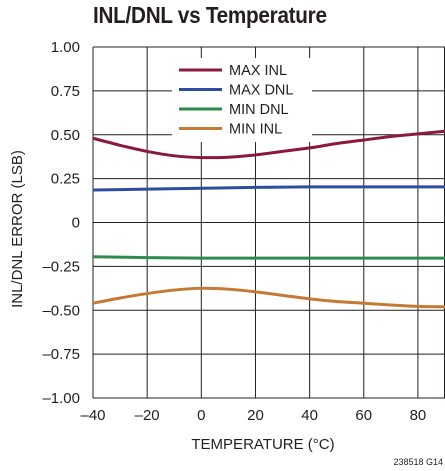 This screenshot has height=471, width=445. Describe the element at coordinates (65, 135) in the screenshot. I see `y-tick-label: 0.50` at that location.